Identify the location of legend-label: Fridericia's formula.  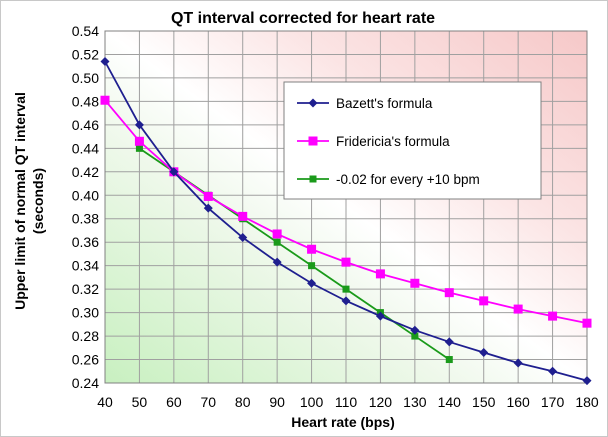
(393, 141).